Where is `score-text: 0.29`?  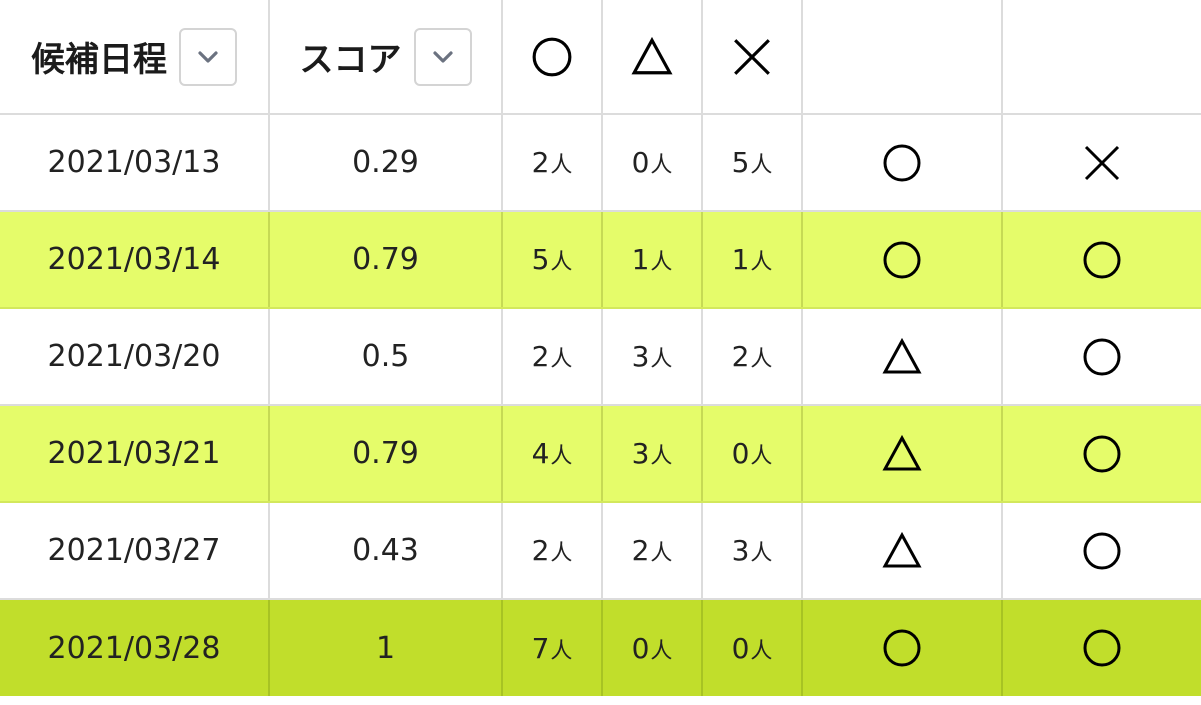
score-text: 0.29 is located at coordinates (385, 162).